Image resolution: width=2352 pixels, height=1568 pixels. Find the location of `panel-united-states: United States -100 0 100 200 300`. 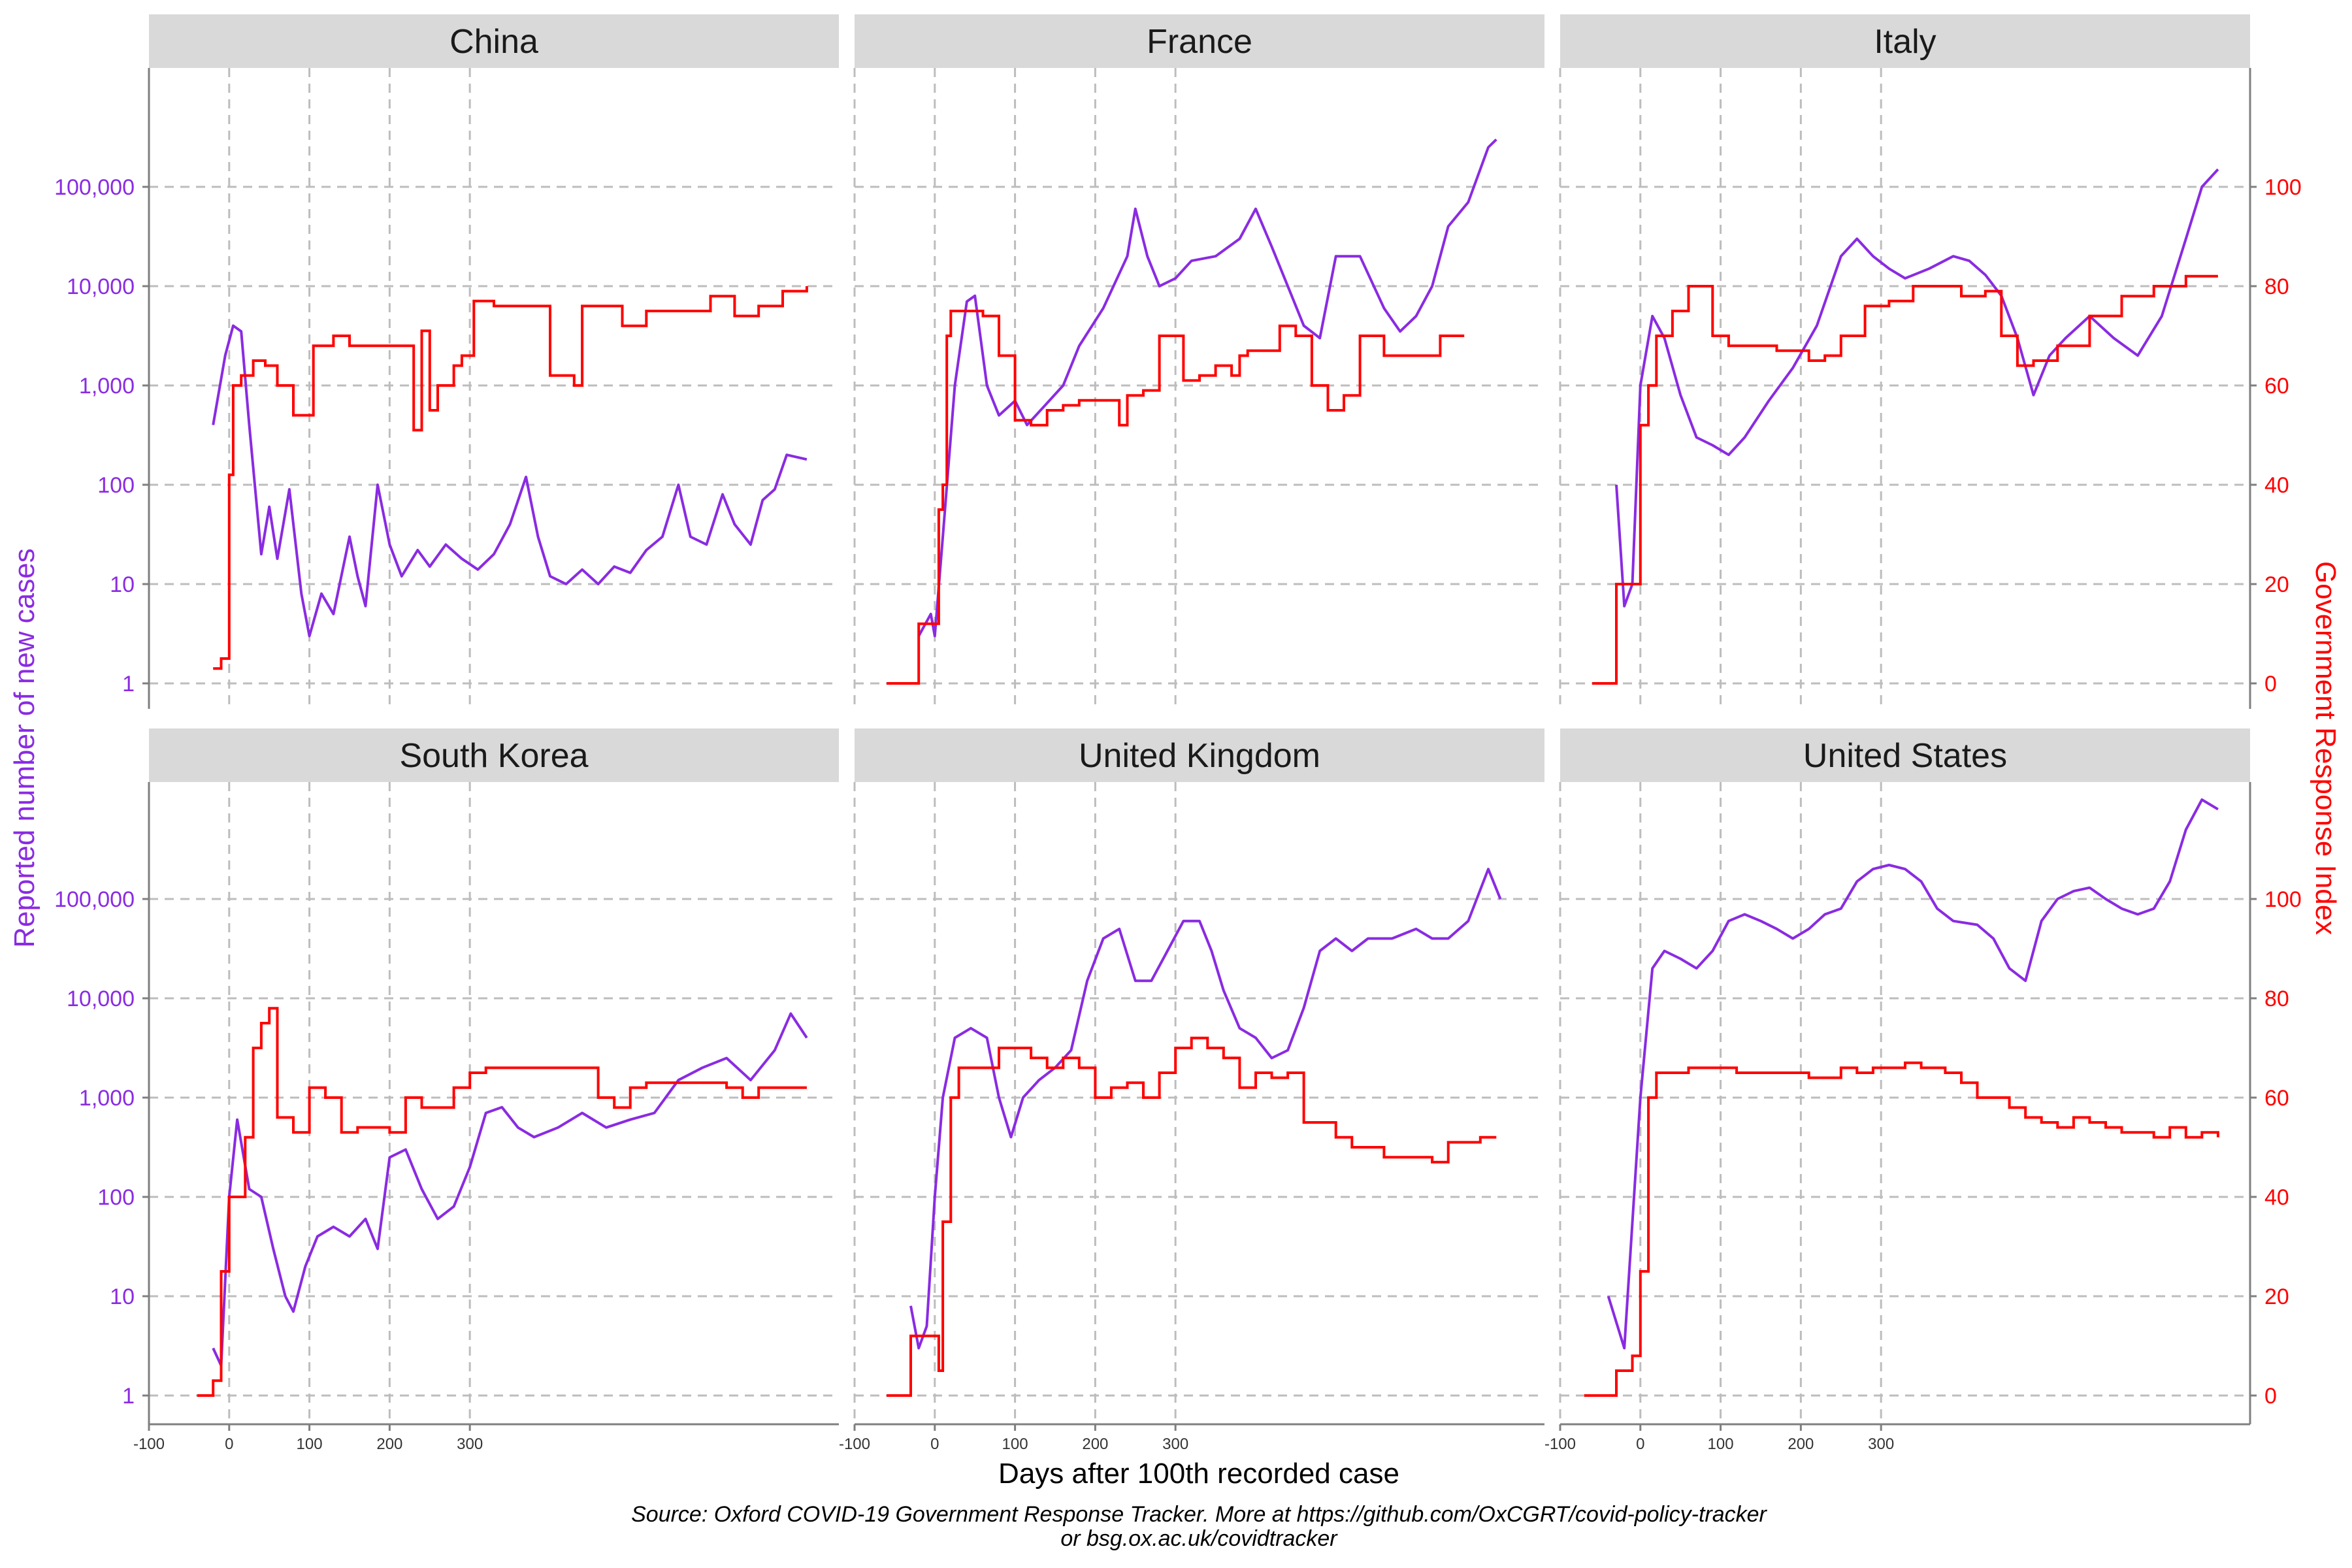

panel-united-states: United States -100 0 100 200 300 is located at coordinates (1897, 1090).